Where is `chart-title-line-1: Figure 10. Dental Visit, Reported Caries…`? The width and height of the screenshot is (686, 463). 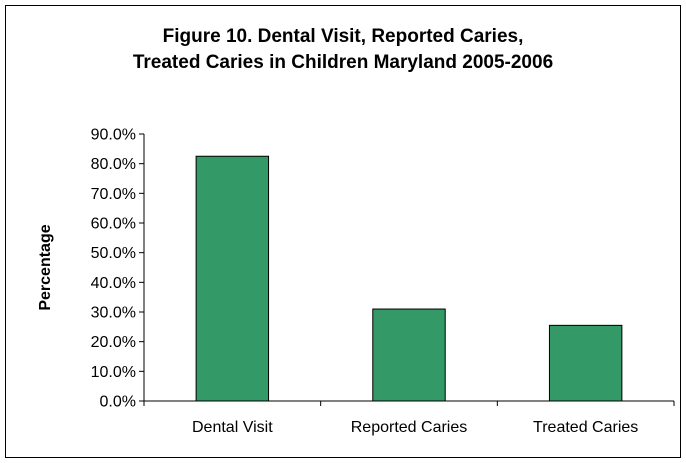 chart-title-line-1: Figure 10. Dental Visit, Reported Caries… is located at coordinates (343, 36).